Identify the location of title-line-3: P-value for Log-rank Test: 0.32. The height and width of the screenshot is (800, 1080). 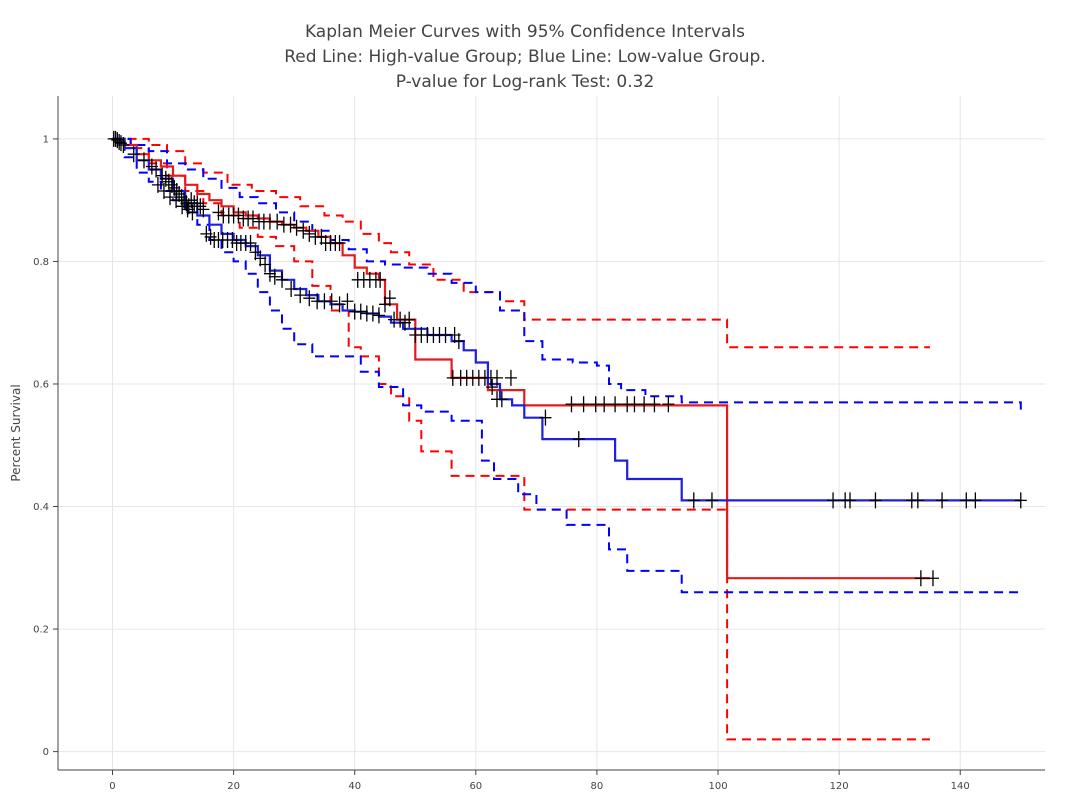
(525, 82).